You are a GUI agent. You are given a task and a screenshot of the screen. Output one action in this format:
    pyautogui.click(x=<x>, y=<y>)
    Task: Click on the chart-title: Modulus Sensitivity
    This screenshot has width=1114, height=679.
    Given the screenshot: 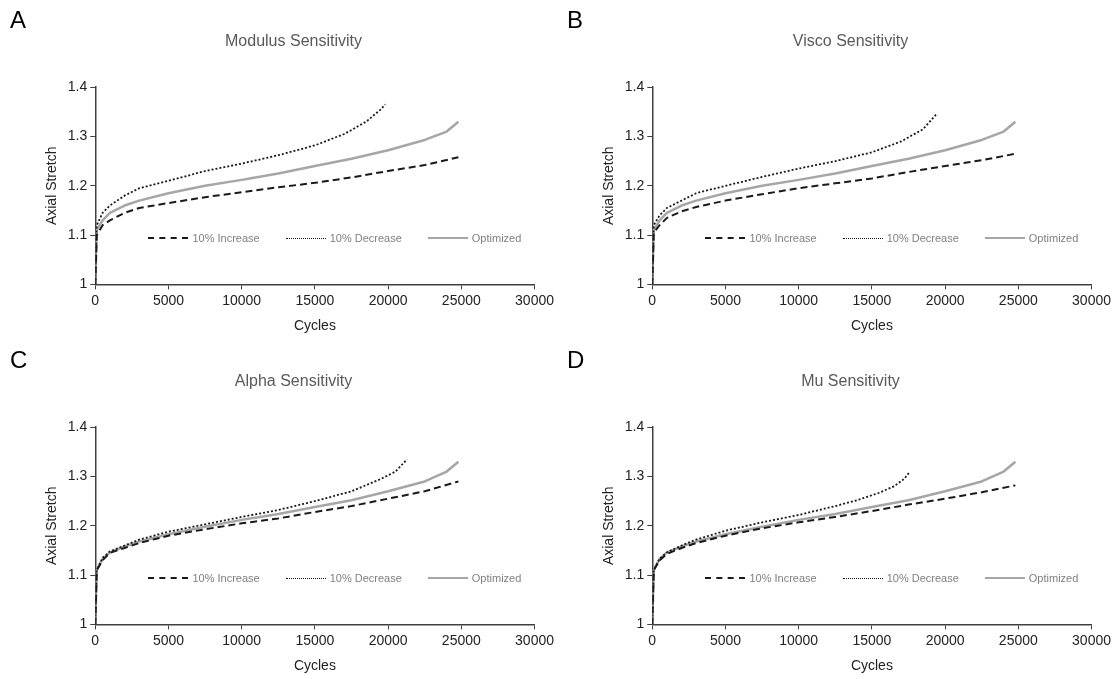 What is the action you would take?
    pyautogui.click(x=293, y=41)
    